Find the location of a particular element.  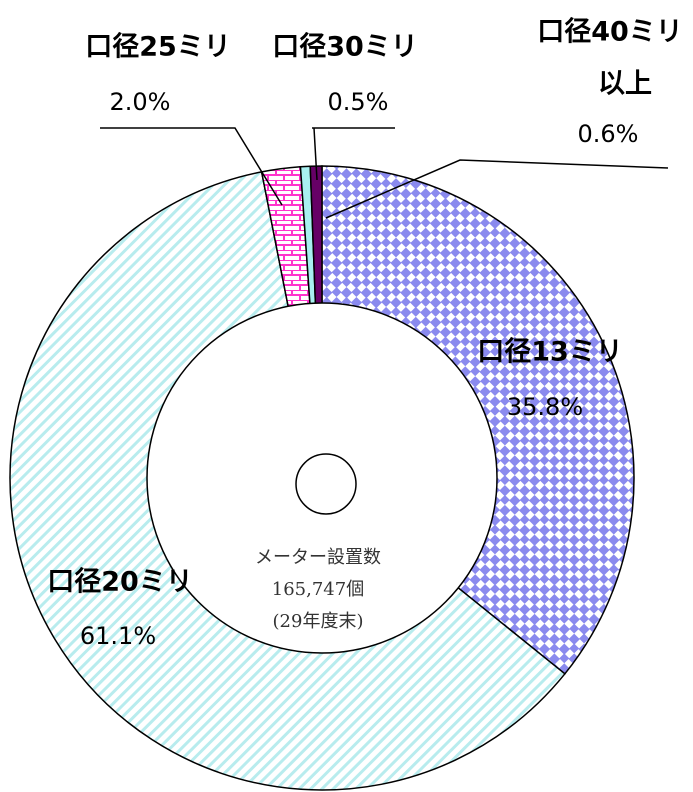

center-text: (29年度末) is located at coordinates (318, 621).